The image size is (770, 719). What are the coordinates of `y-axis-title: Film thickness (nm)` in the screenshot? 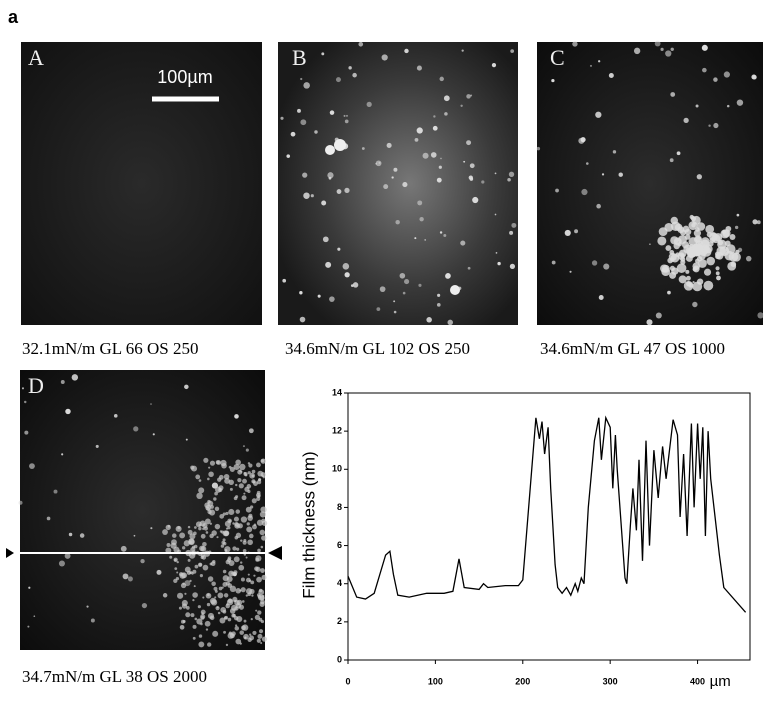 It's located at (308, 524).